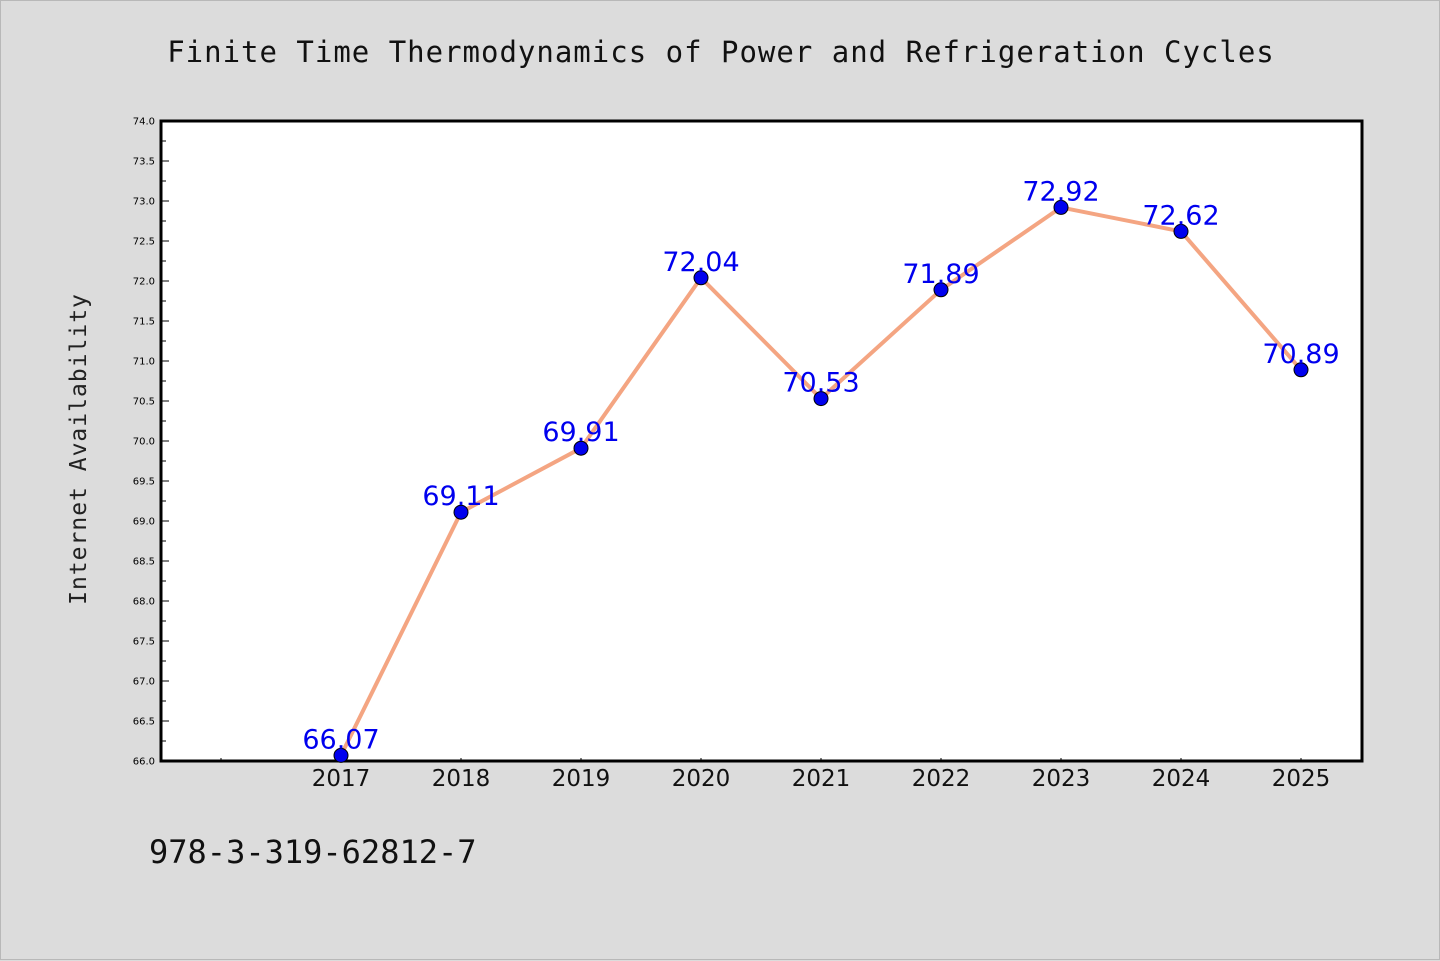 The width and height of the screenshot is (1440, 961). Describe the element at coordinates (580, 432) in the screenshot. I see `data-label: 69.91` at that location.